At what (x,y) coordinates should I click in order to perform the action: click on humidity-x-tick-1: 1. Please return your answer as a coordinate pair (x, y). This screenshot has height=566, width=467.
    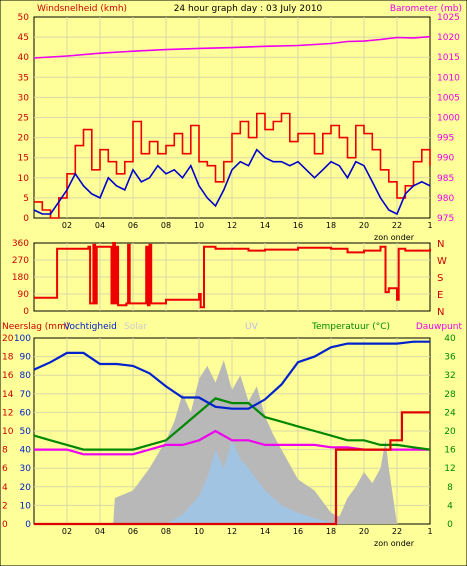
    Looking at the image, I should click on (429, 531).